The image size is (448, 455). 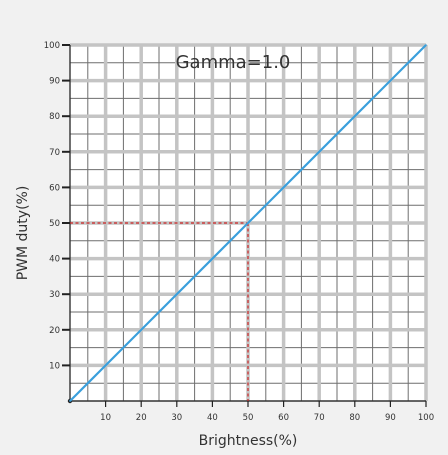 I want to click on x-tick-label: 80, so click(x=354, y=418).